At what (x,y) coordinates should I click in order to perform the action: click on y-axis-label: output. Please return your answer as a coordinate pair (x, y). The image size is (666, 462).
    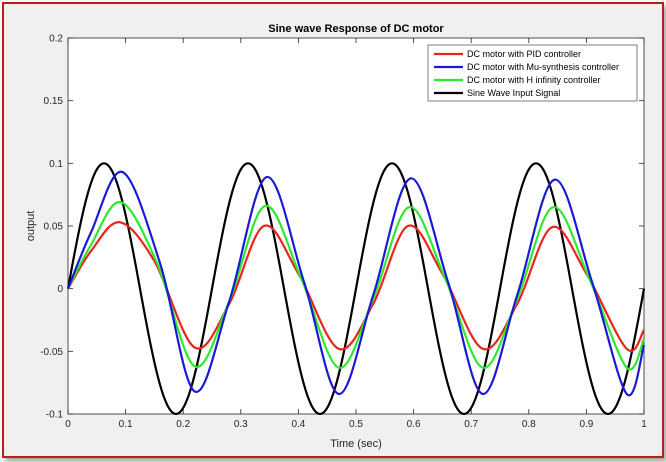
    Looking at the image, I should click on (31, 226).